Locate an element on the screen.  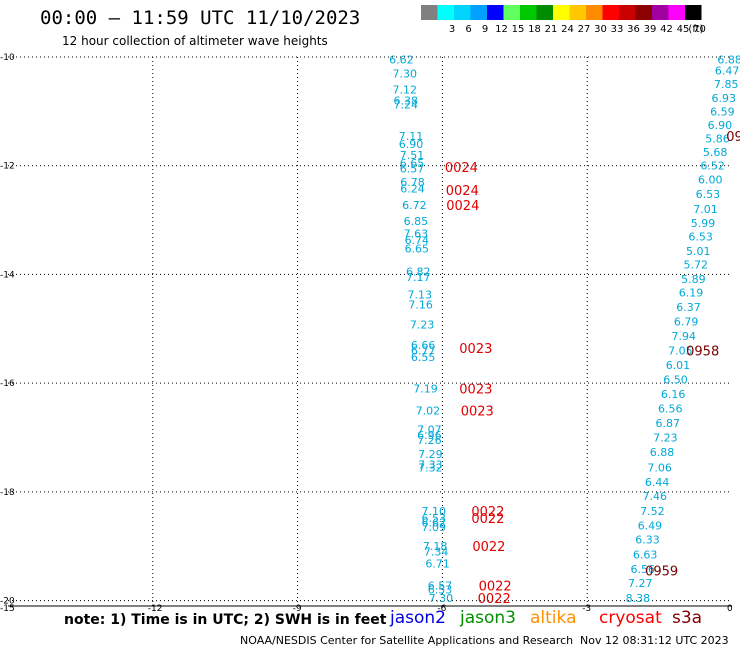
wave-height-label: 5.99 is located at coordinates (703, 223).